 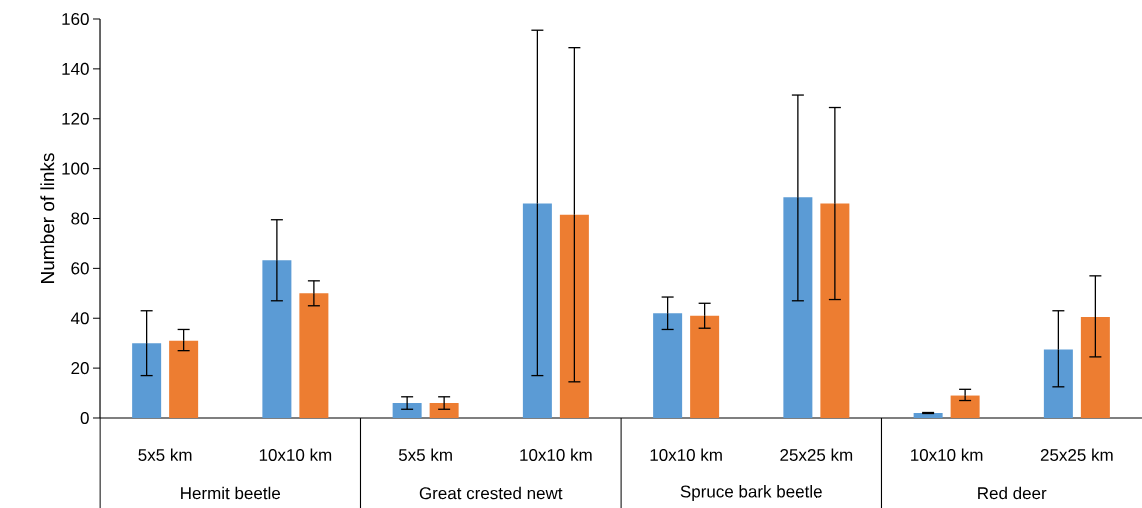 What do you see at coordinates (80, 268) in the screenshot?
I see `y-tick-label: 60` at bounding box center [80, 268].